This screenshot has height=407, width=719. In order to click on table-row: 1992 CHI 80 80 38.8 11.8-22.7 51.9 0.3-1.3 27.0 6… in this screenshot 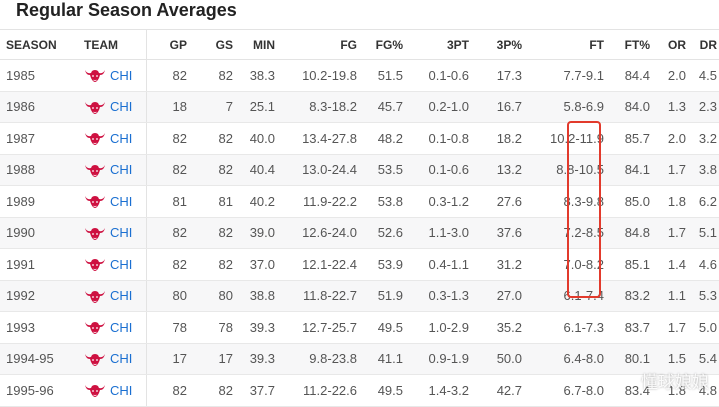, I will do `click(359, 296)`.